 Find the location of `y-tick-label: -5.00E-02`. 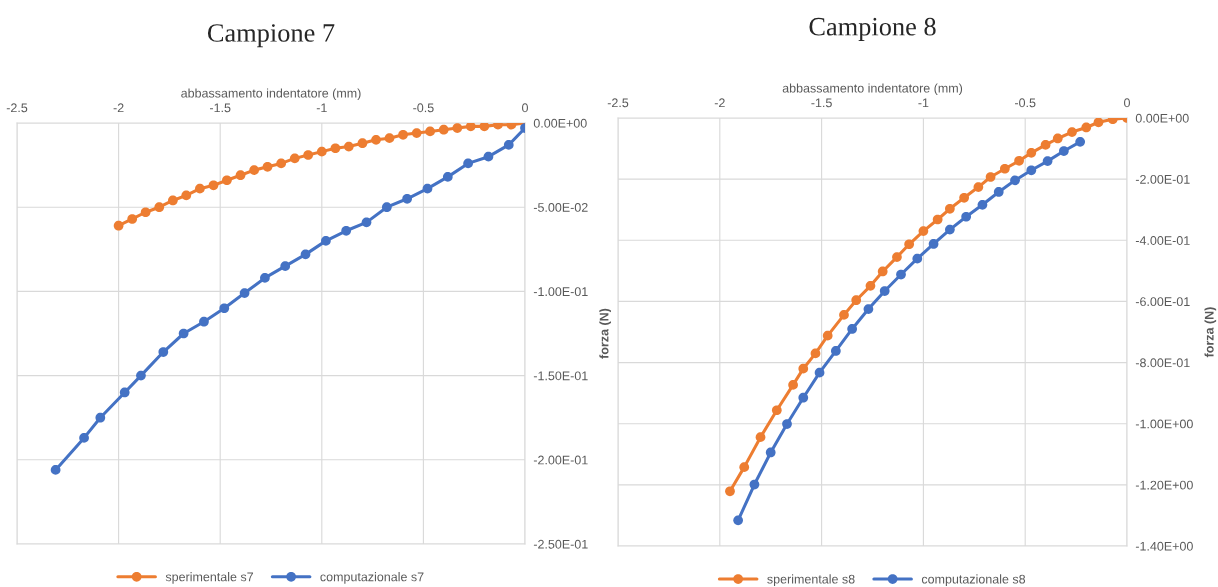

y-tick-label: -5.00E-02 is located at coordinates (560, 207).